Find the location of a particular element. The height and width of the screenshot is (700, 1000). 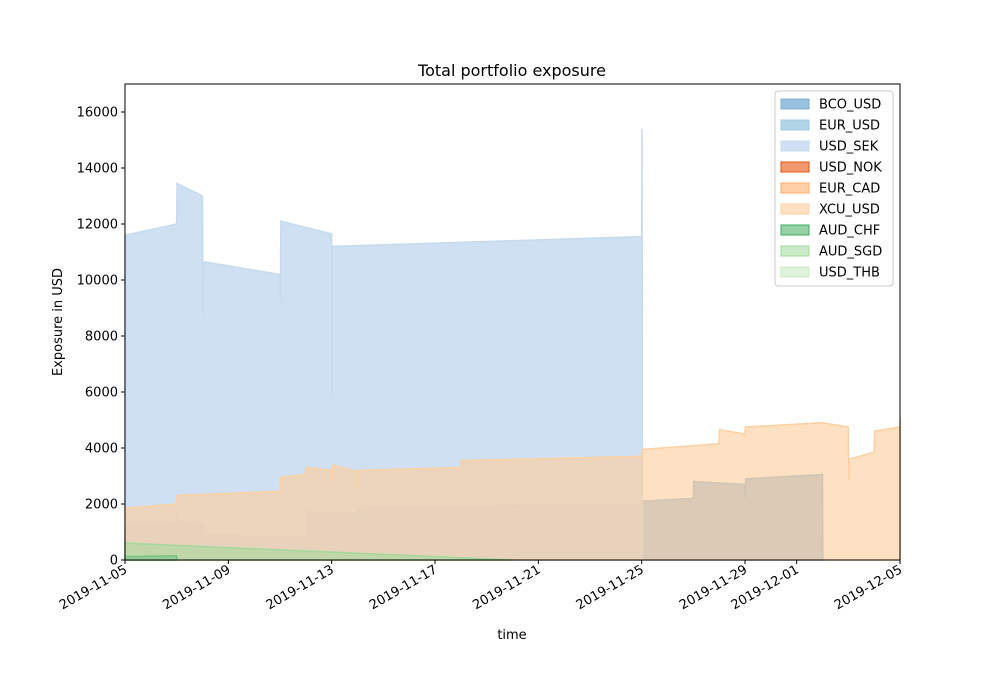

x-tick-label: 2019-11-25 is located at coordinates (610, 587).